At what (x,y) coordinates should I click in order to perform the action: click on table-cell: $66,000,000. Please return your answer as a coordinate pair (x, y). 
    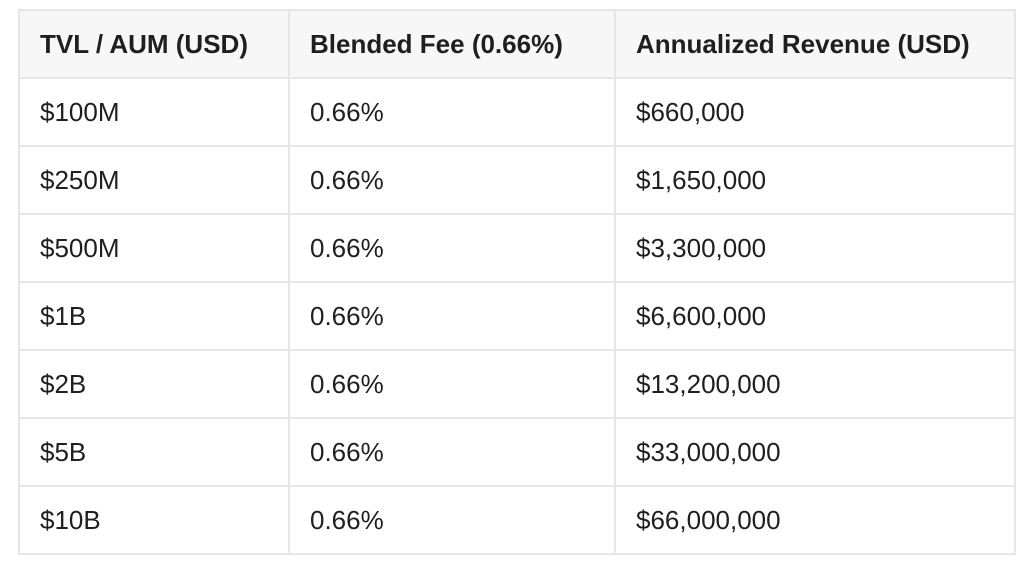
    Looking at the image, I should click on (815, 520).